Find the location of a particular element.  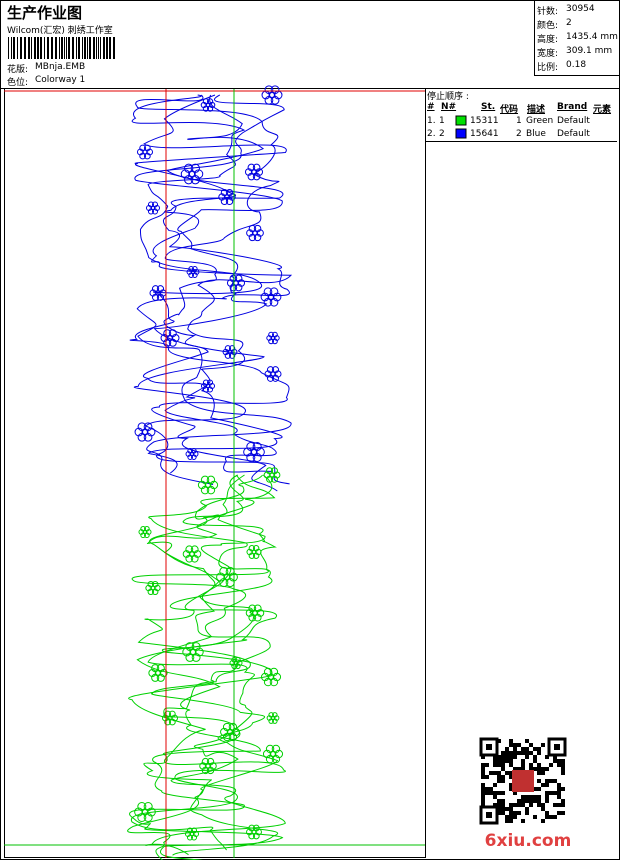

info-label: 比例: is located at coordinates (548, 68).